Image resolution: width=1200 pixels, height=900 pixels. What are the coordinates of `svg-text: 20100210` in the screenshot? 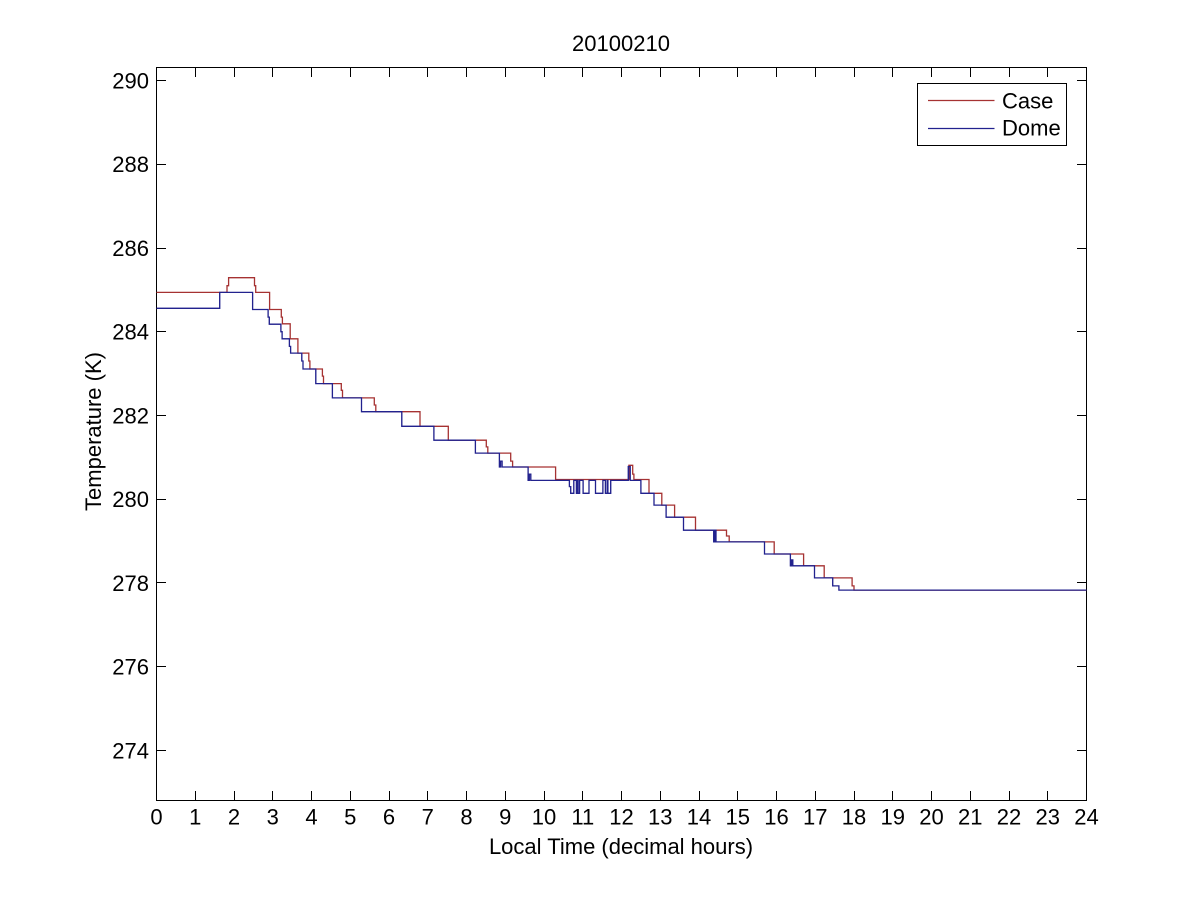 It's located at (621, 43).